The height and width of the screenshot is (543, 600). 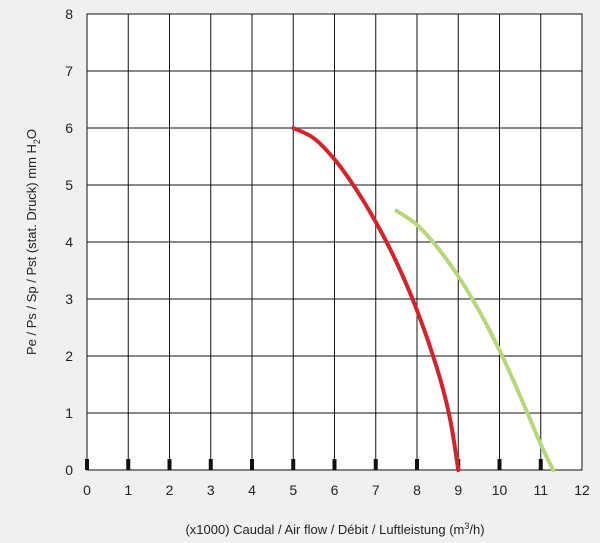 I want to click on x-tick-label: 9, so click(x=458, y=490).